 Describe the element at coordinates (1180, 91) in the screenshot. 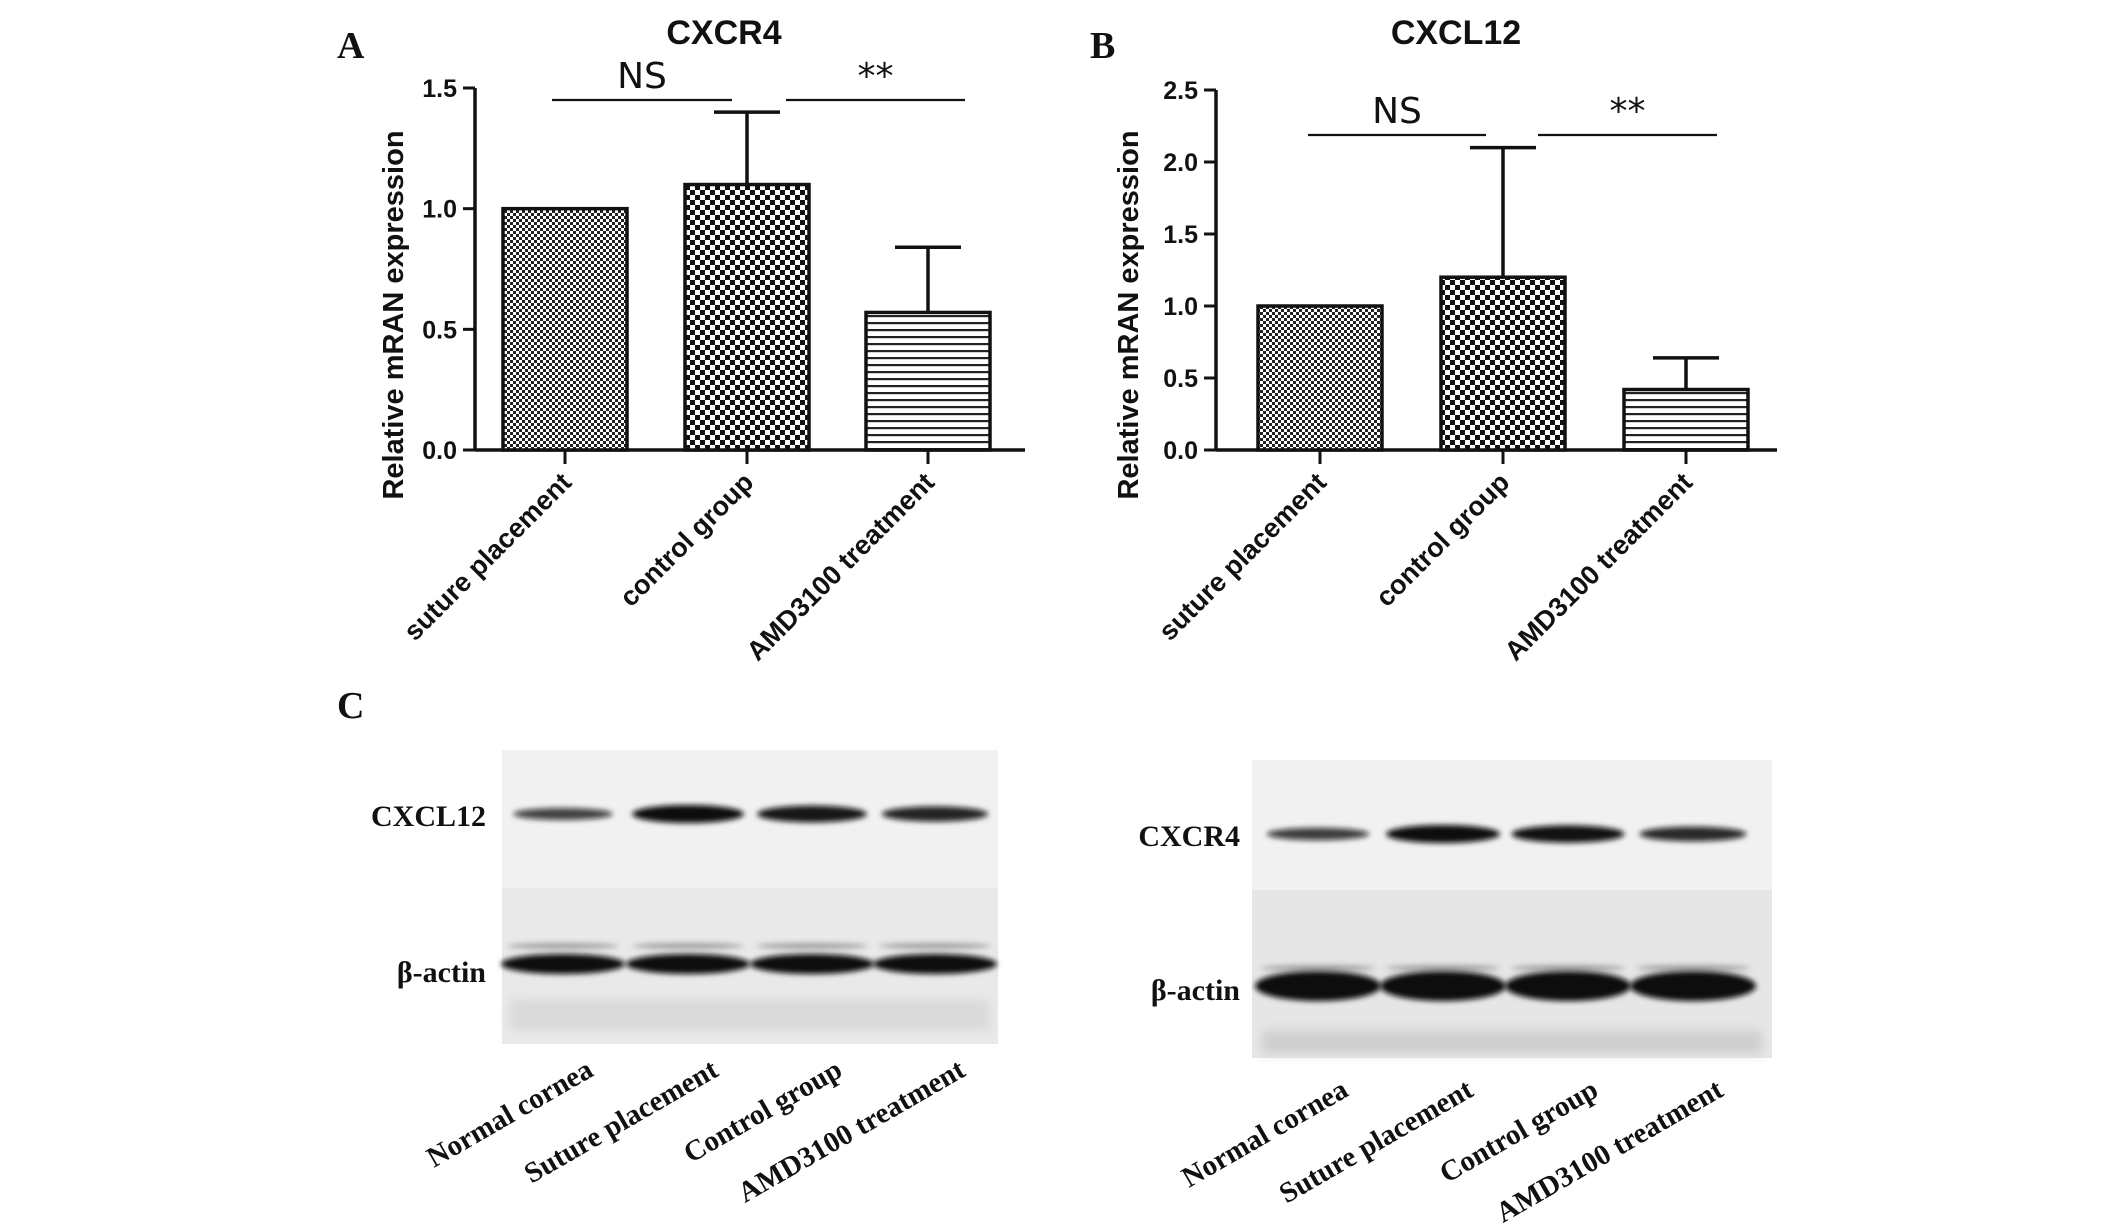

I see `y-tick-label: 2.5` at that location.